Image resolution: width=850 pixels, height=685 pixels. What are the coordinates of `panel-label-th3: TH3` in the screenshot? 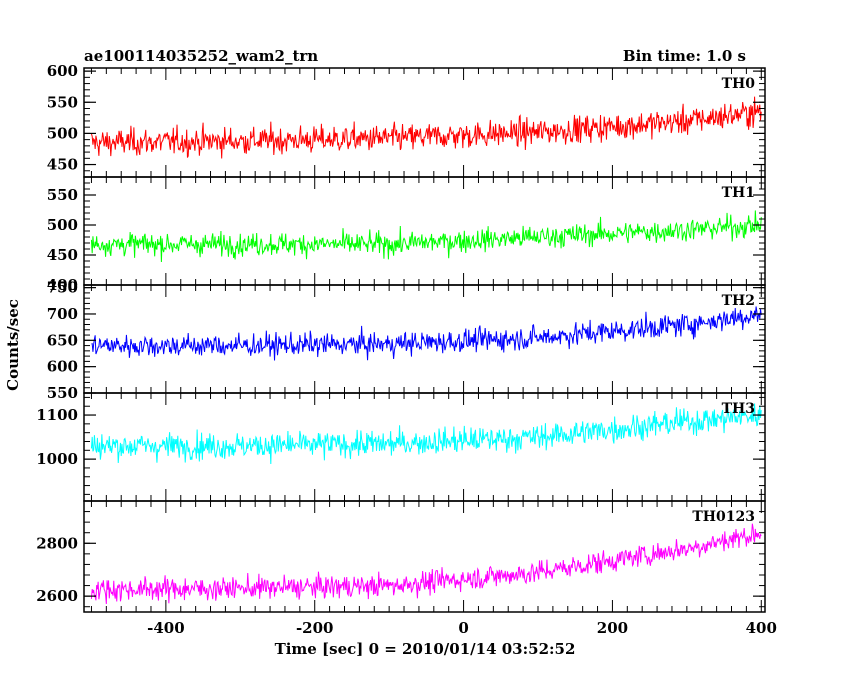 It's located at (738, 409).